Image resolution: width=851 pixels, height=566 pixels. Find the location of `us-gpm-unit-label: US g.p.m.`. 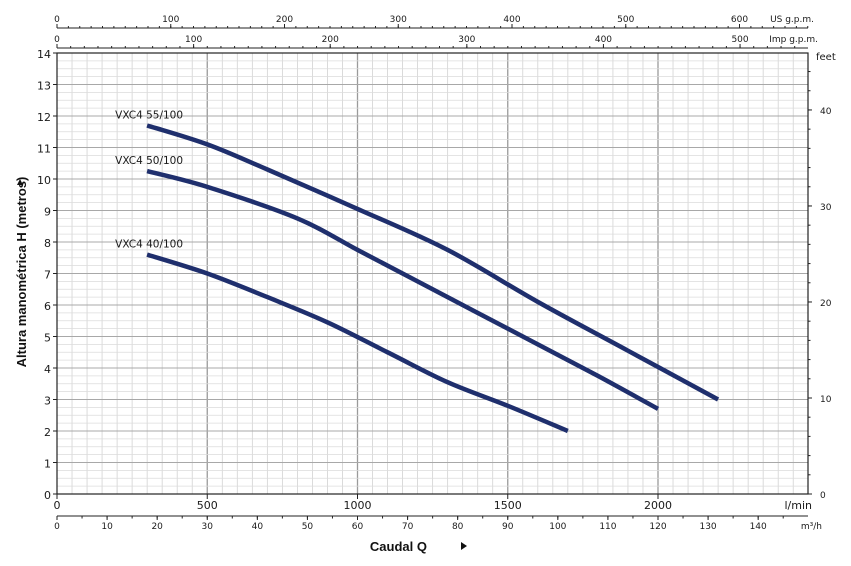

us-gpm-unit-label: US g.p.m. is located at coordinates (792, 20).